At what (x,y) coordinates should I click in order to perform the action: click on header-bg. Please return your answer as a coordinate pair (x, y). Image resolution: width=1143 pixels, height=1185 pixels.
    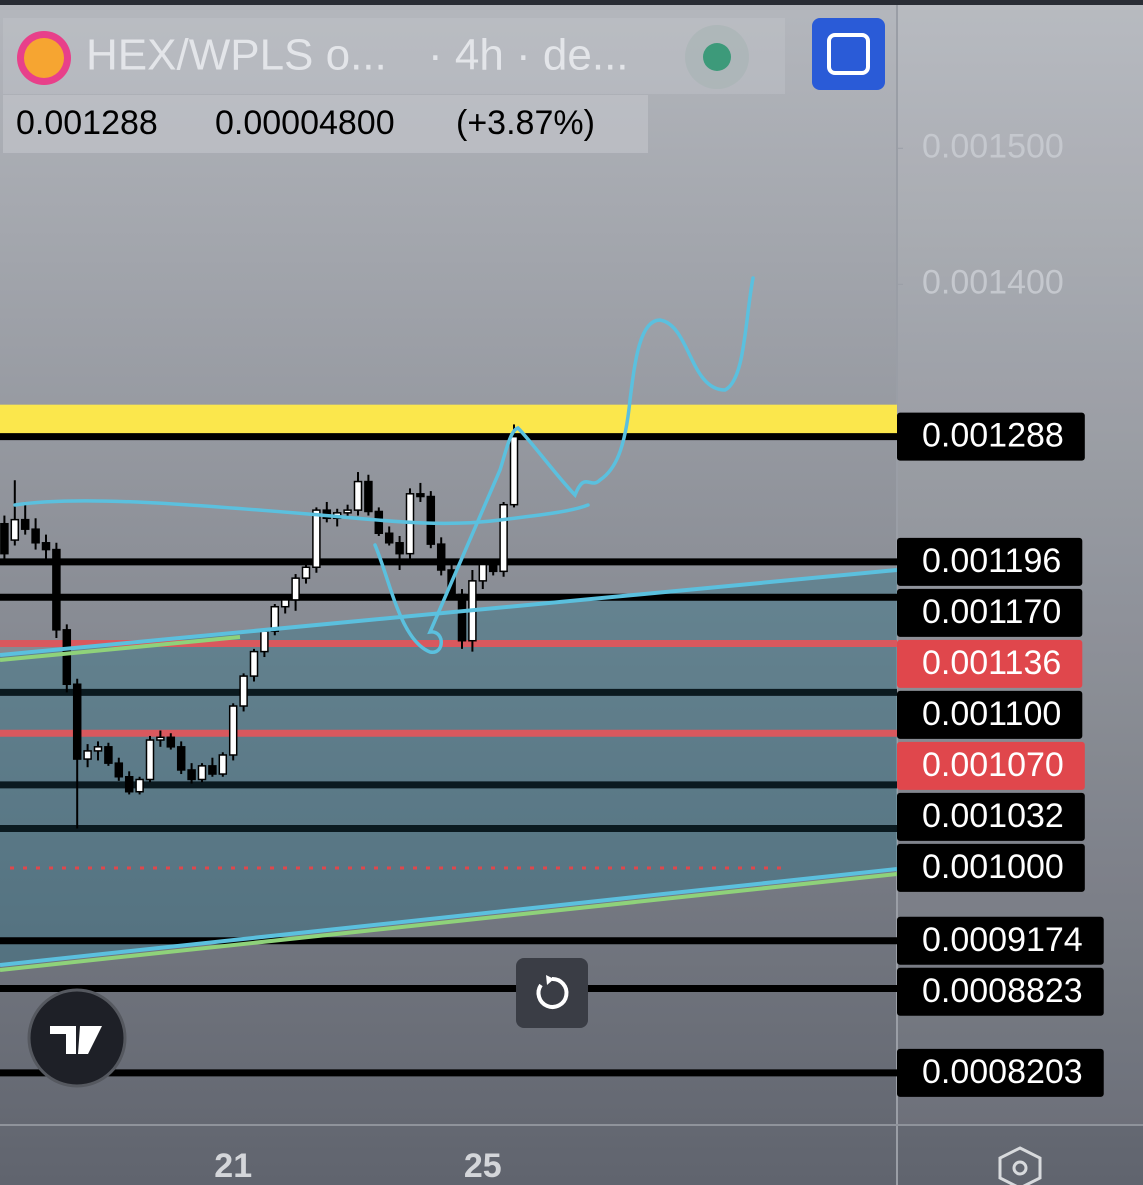
    Looking at the image, I should click on (394, 56).